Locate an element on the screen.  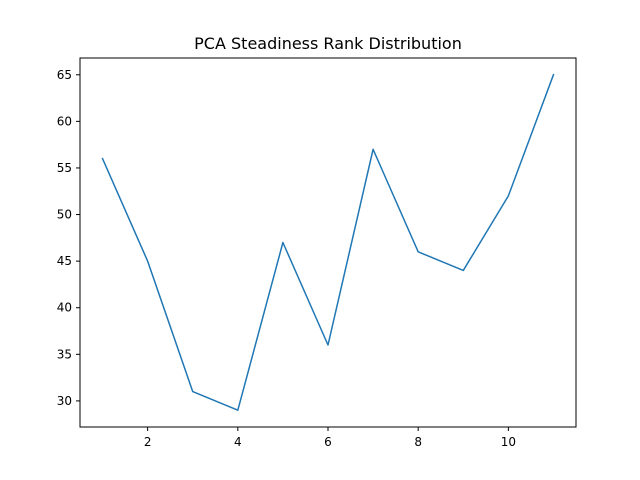
y-tick-label: 55 is located at coordinates (64, 168).